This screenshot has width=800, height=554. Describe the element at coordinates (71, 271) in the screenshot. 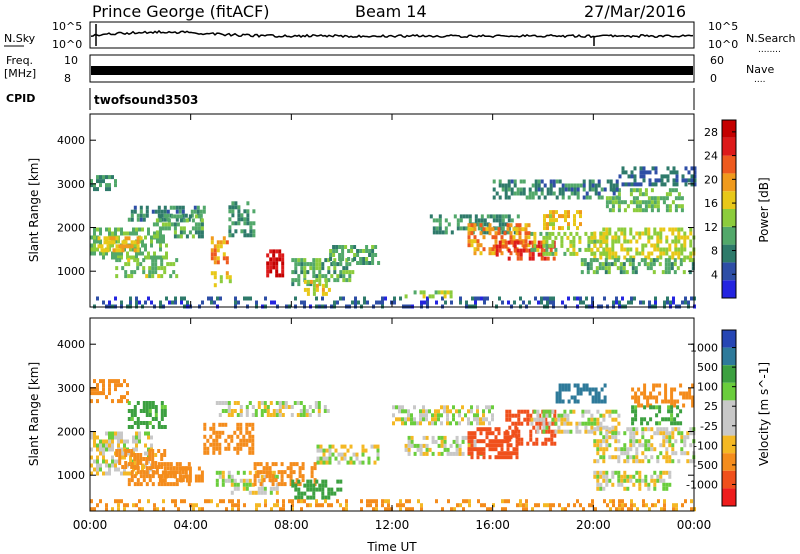

I see `y-tick-label: 1000` at that location.